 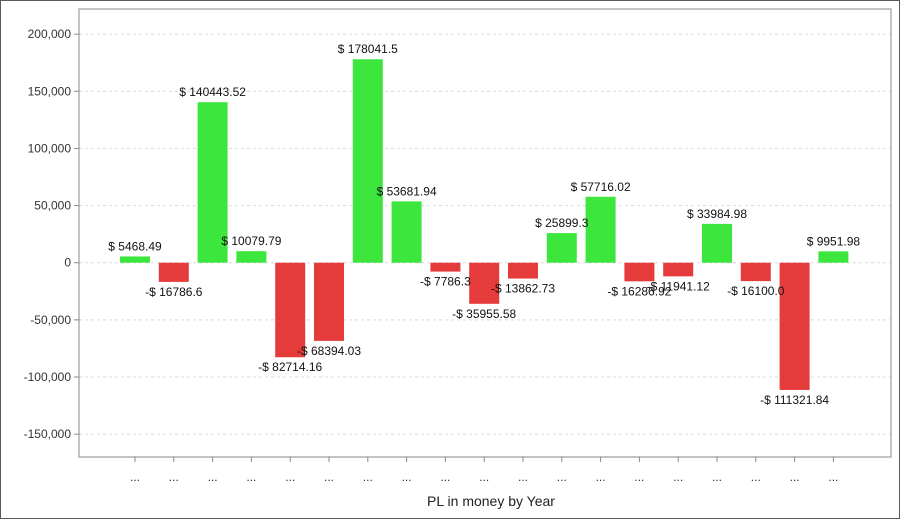 I want to click on y-tick-label: 50,000, so click(x=52, y=206).